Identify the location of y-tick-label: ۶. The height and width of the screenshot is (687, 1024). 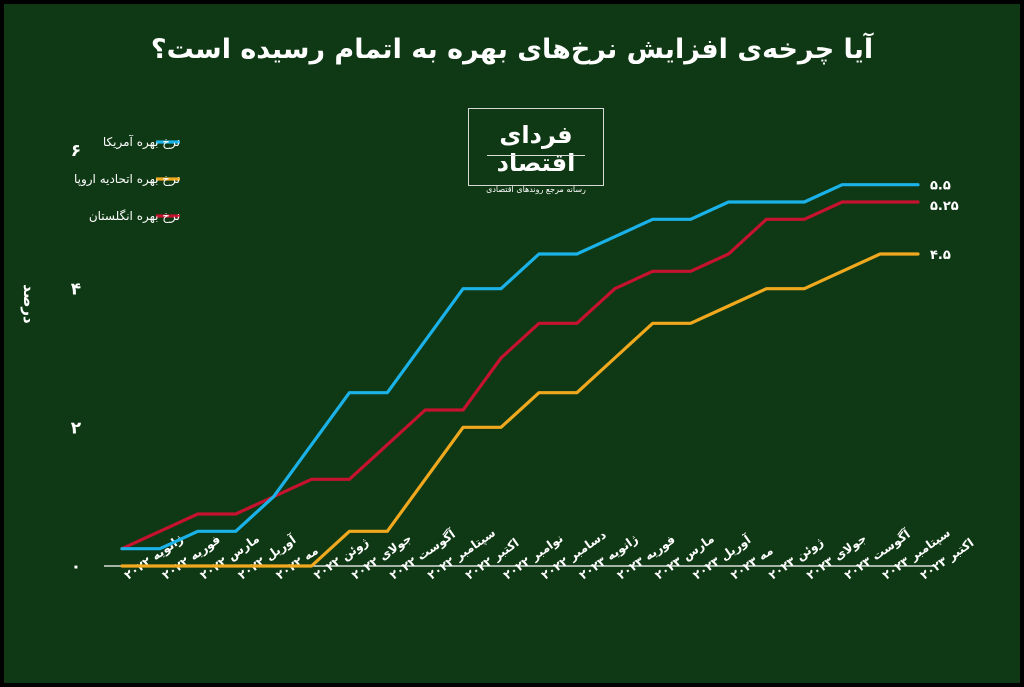
(76, 151).